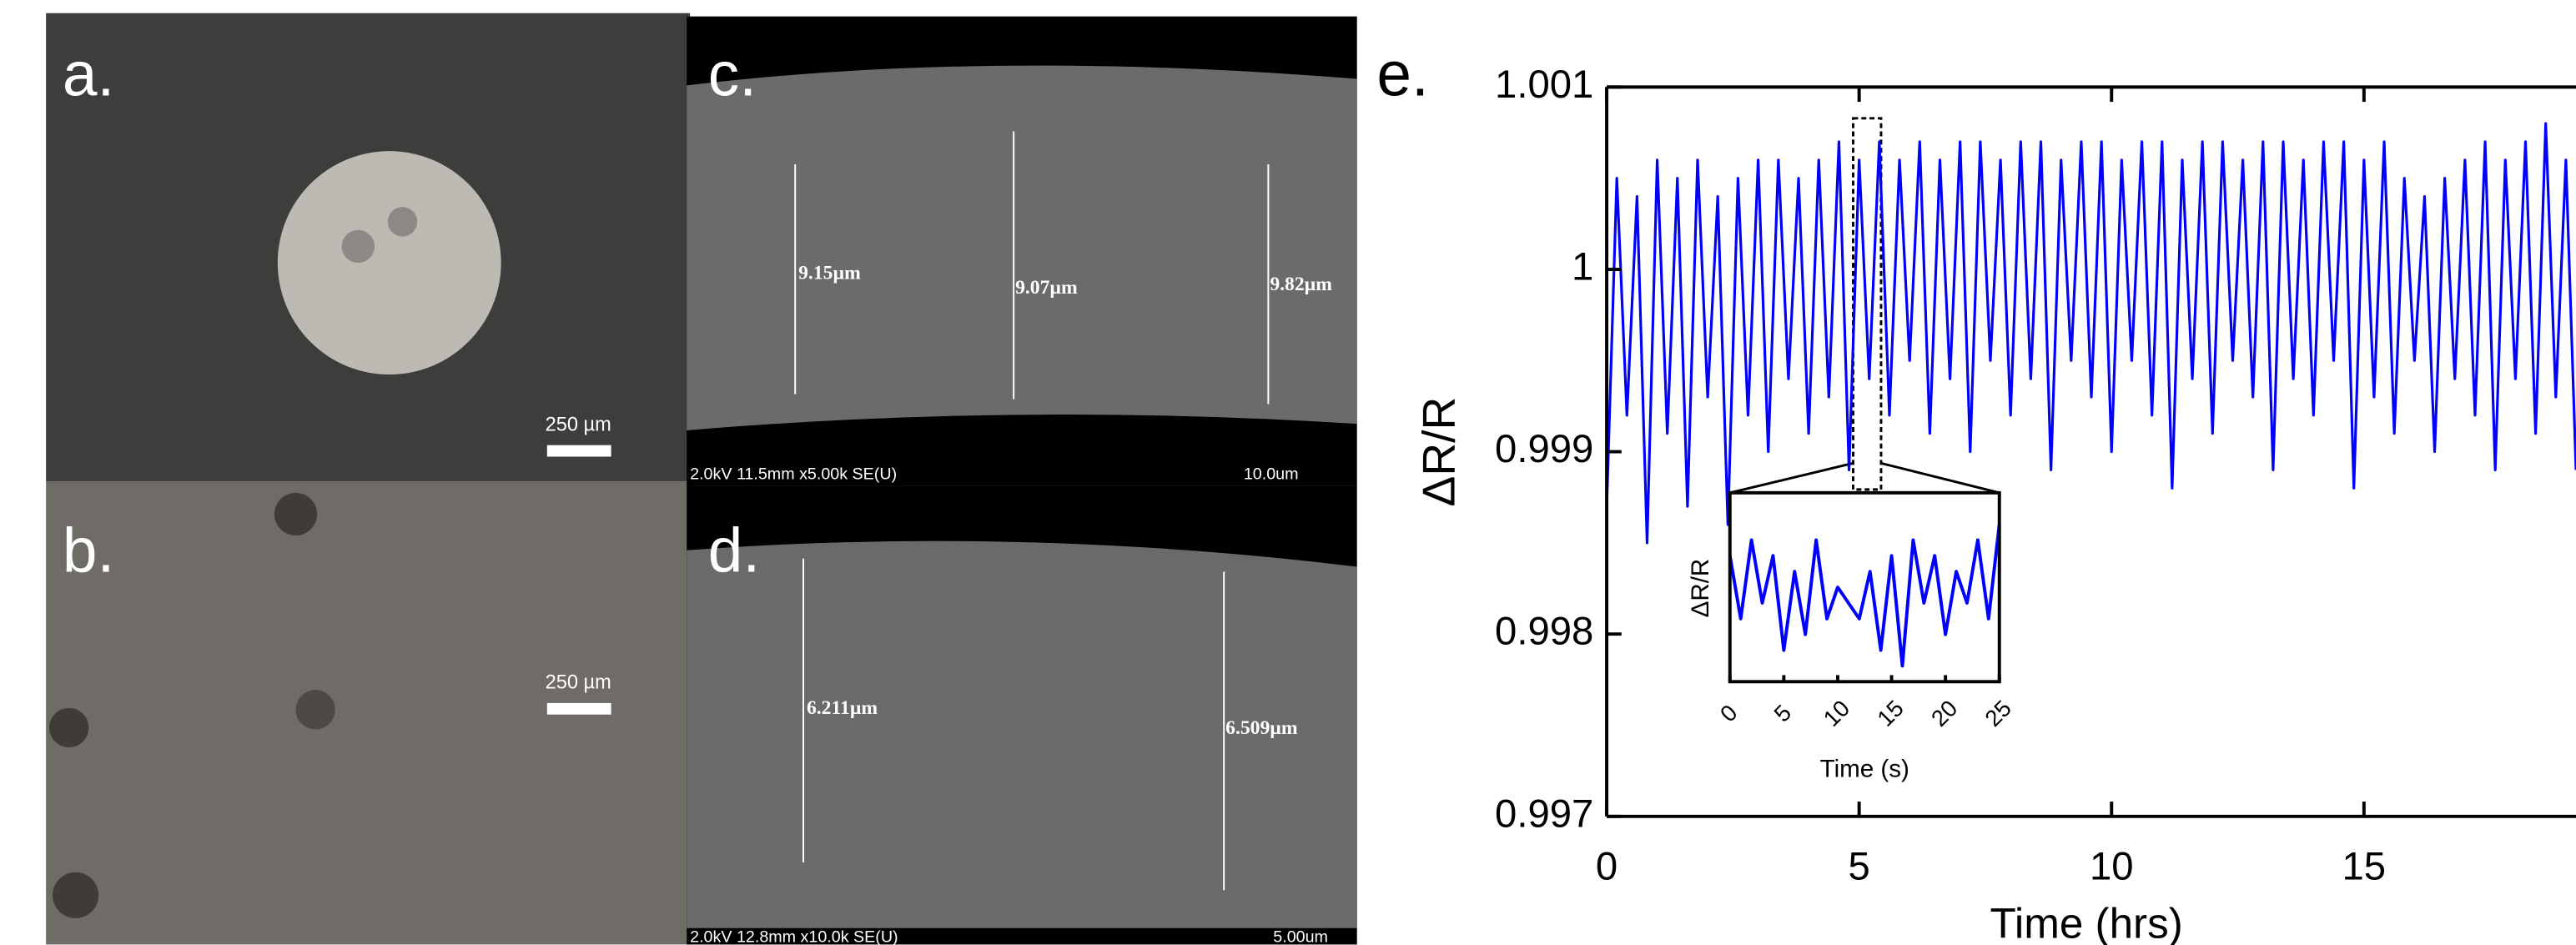 This screenshot has height=945, width=2576. I want to click on sem-info: 2.0kV 12.8mm x10.0k SE(U), so click(794, 936).